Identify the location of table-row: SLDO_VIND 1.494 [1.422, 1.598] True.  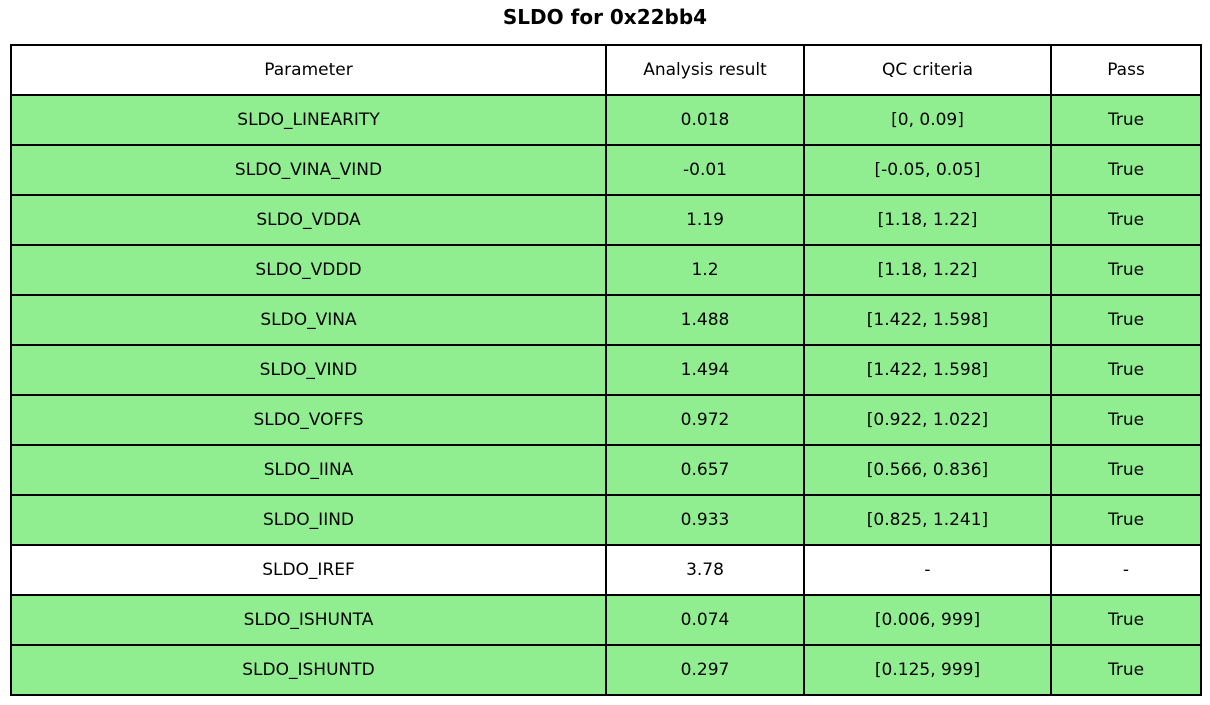
(606, 370).